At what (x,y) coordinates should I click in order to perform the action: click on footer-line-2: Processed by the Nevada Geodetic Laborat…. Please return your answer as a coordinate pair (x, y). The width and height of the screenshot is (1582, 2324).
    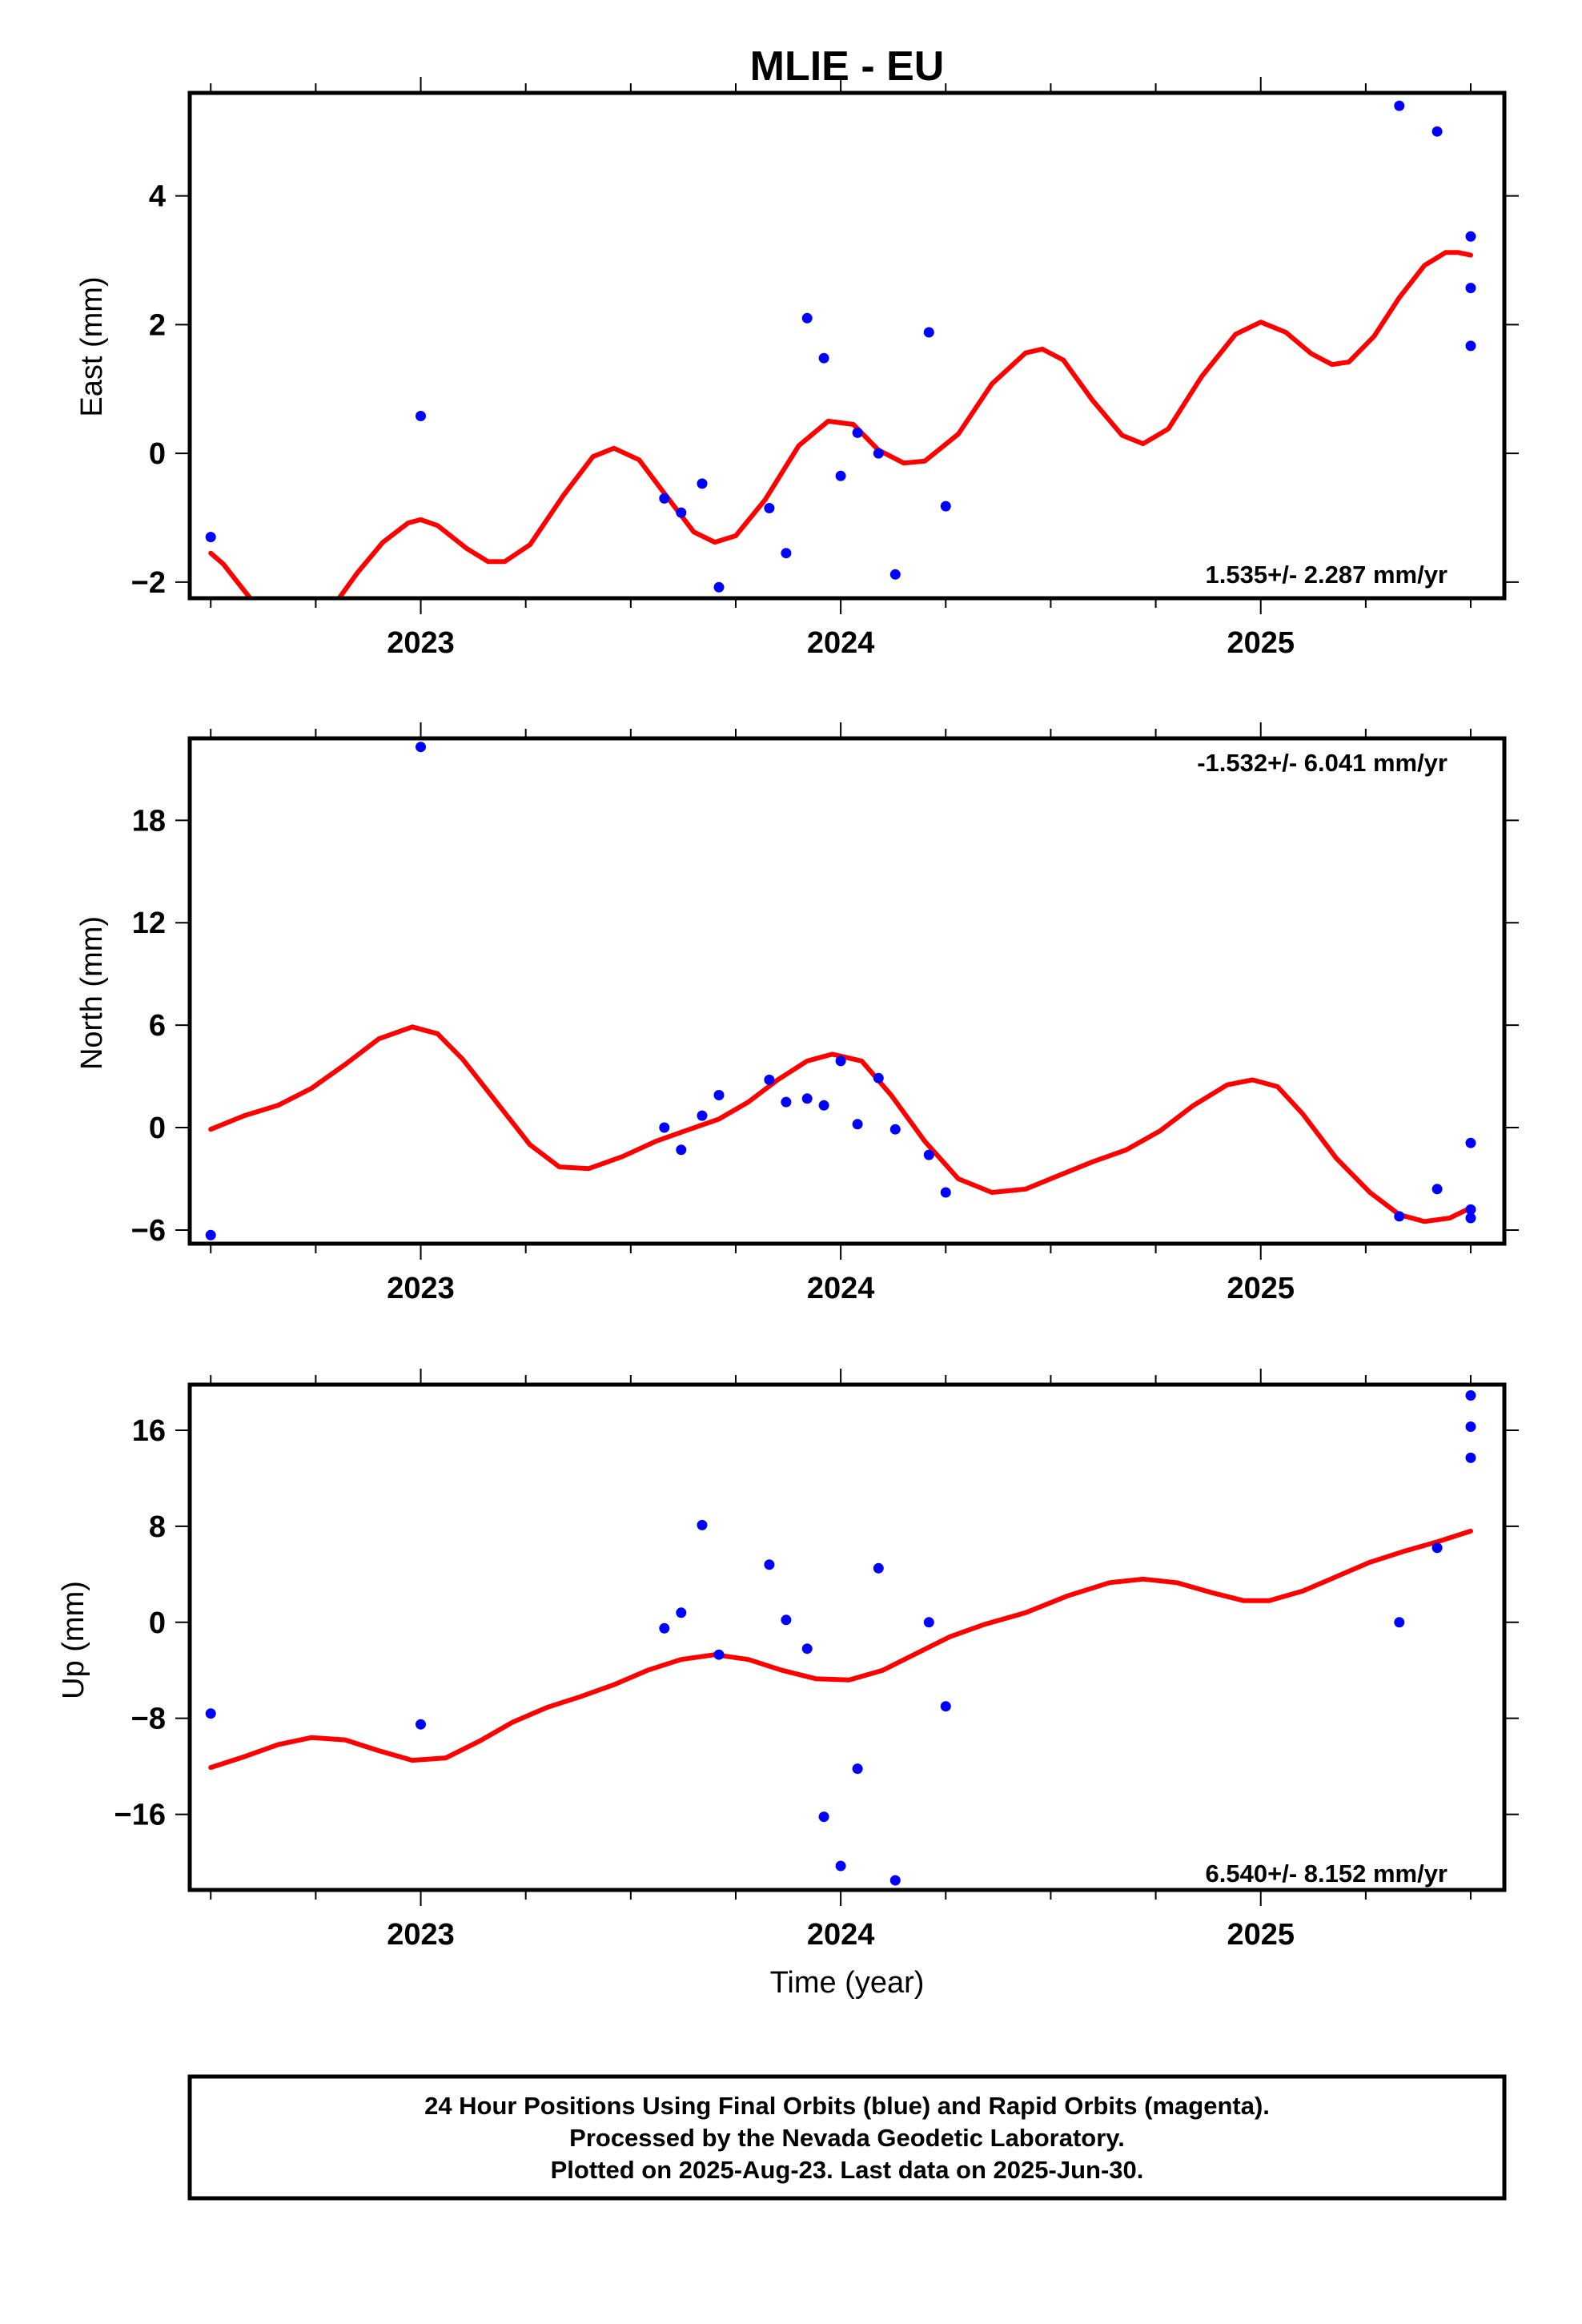
    Looking at the image, I should click on (847, 2138).